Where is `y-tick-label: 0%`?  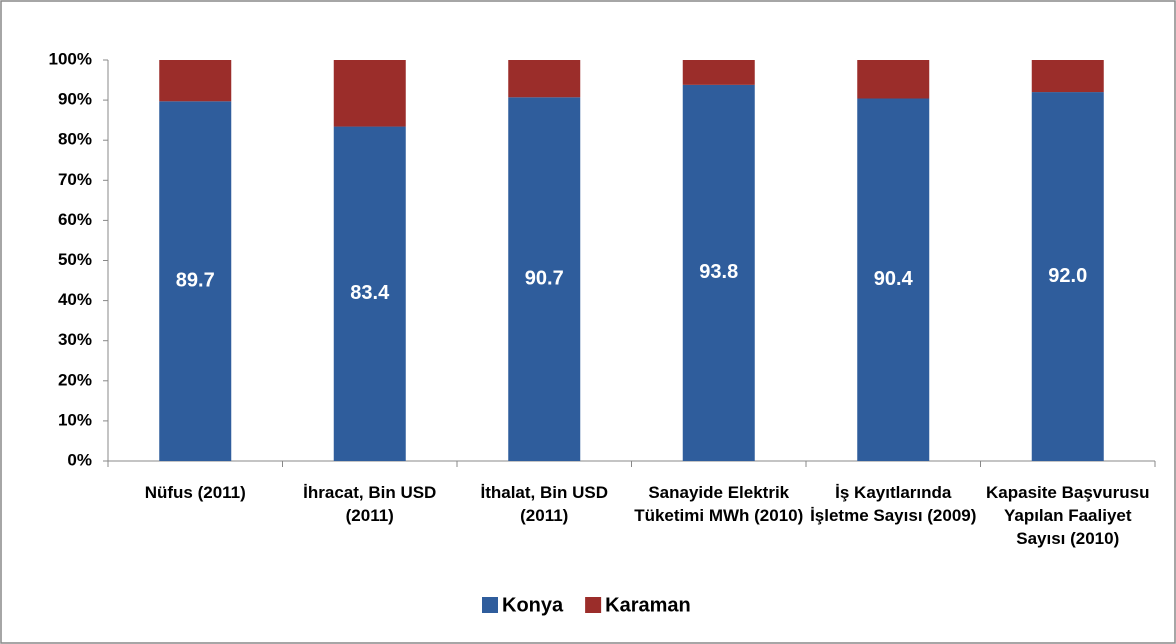 y-tick-label: 0% is located at coordinates (79, 459).